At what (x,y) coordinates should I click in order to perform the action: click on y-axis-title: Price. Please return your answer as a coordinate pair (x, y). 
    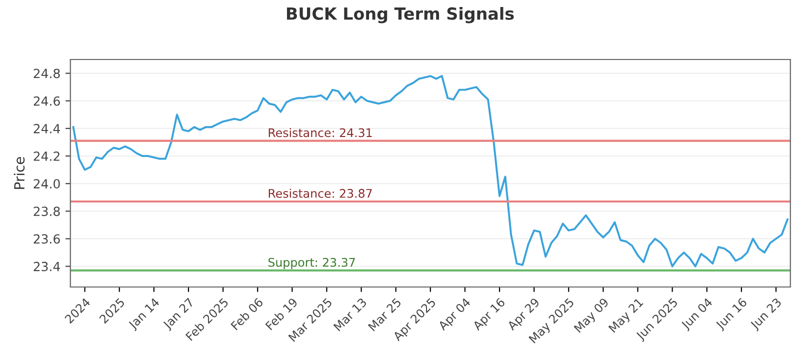
    Looking at the image, I should click on (19, 173).